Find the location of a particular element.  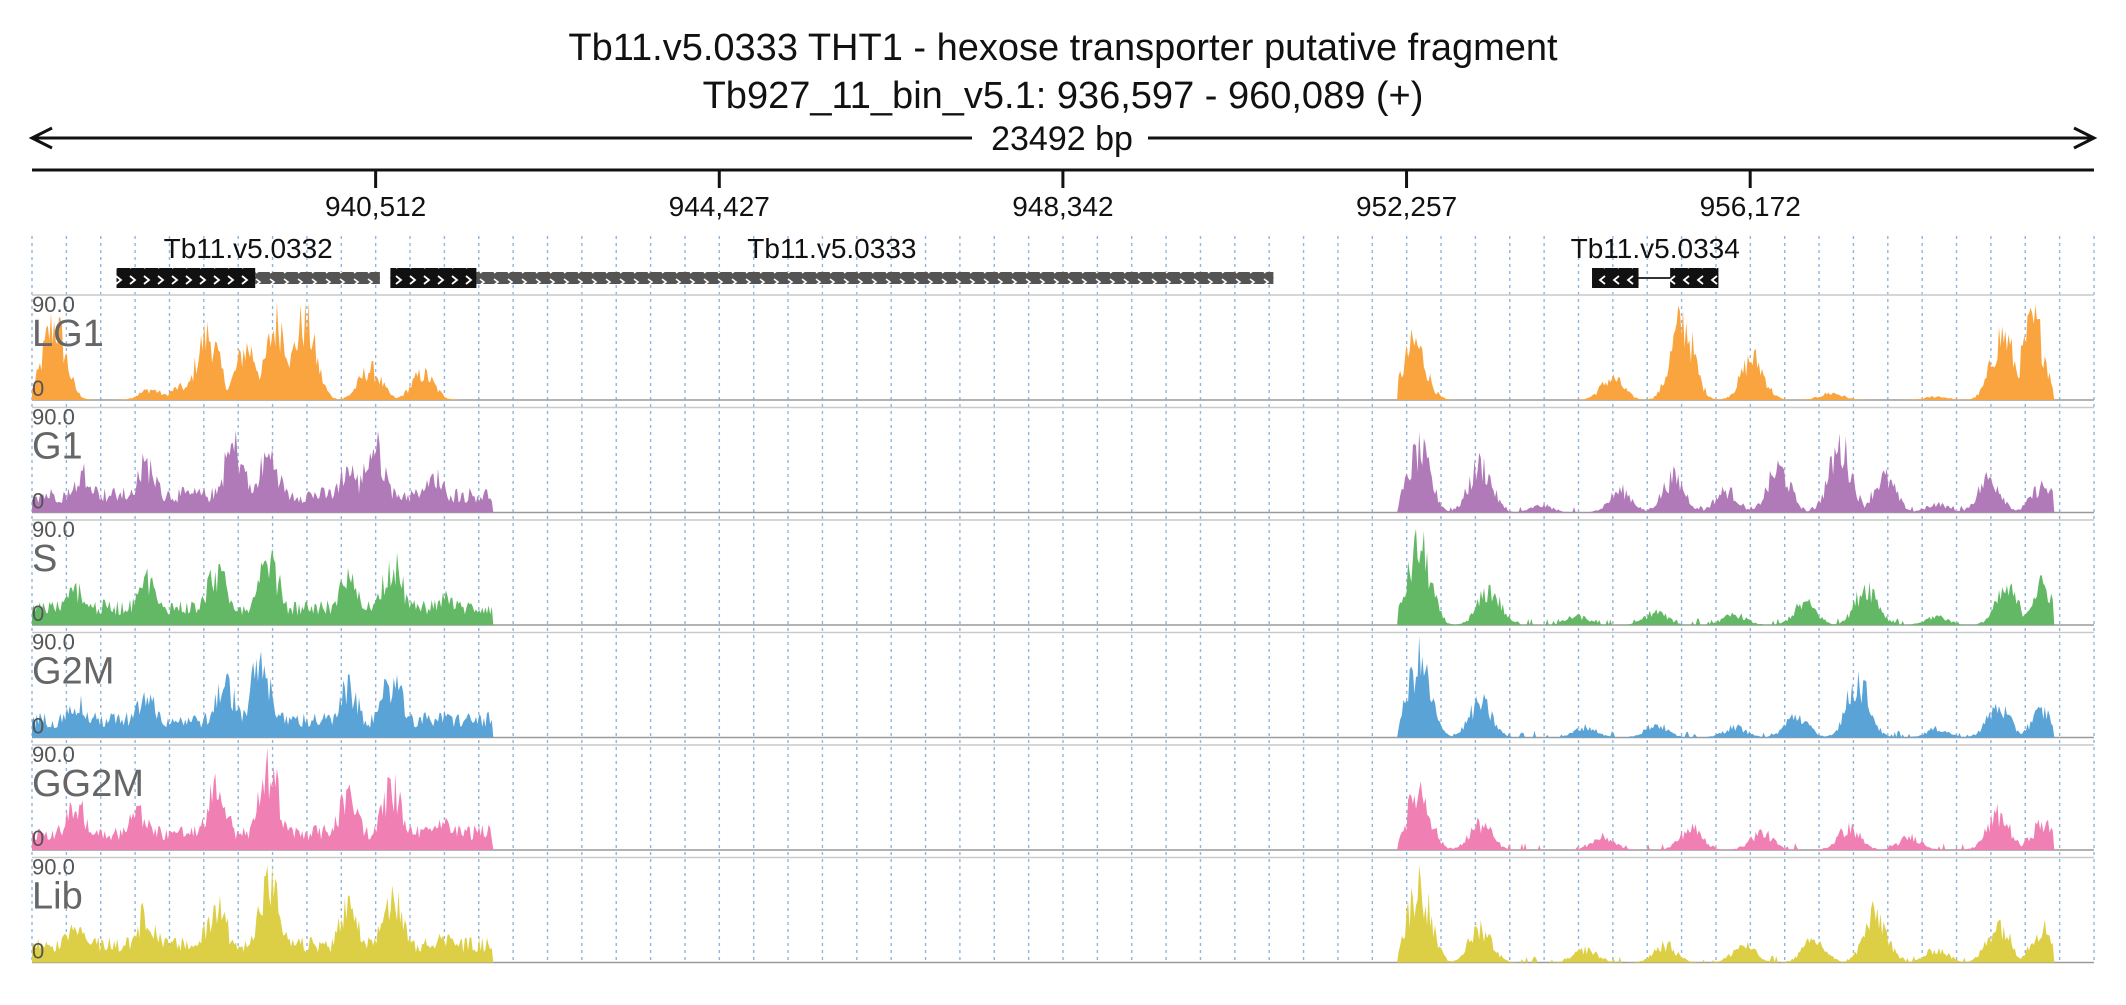

scale-tick-label: 948,342 is located at coordinates (1062, 206).